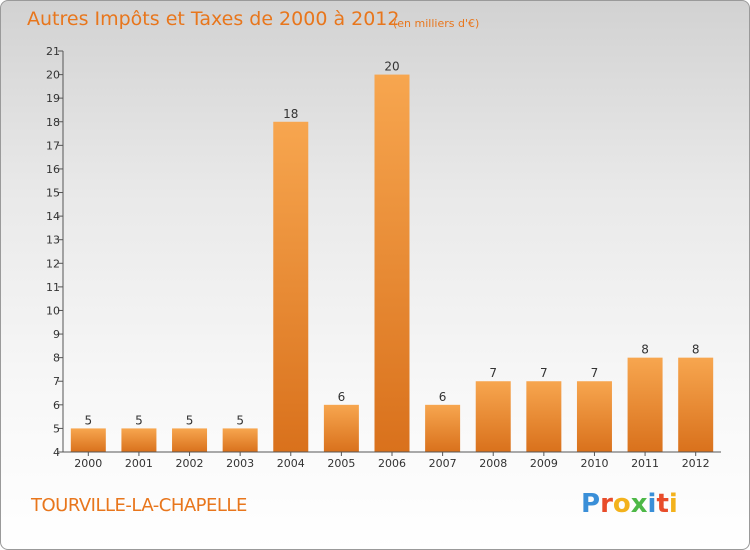 This screenshot has width=750, height=550. Describe the element at coordinates (493, 416) in the screenshot. I see `bar-2008` at that location.